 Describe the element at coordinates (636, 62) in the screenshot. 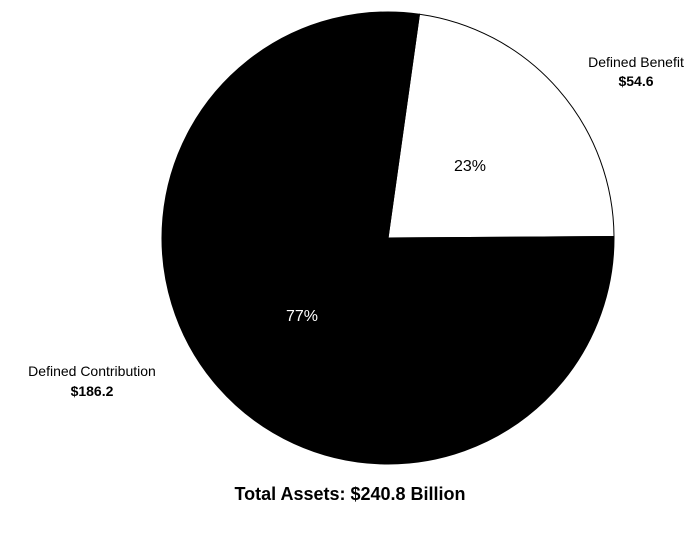

I see `category-label-defined-benefit: Defined Benefit` at that location.